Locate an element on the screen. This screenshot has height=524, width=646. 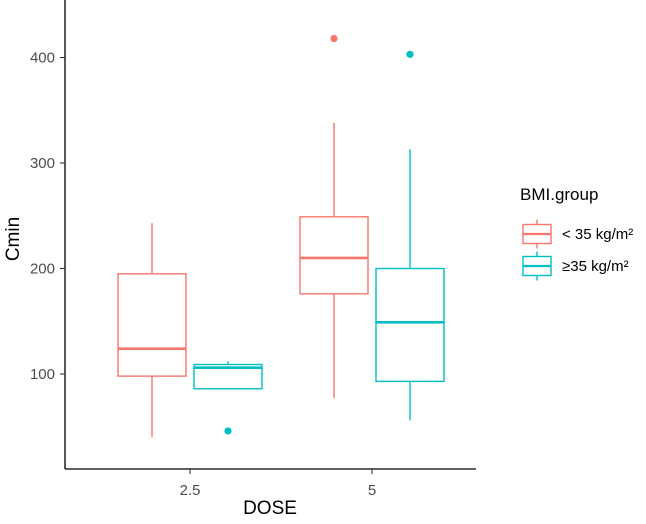
y-tick-label: 300 is located at coordinates (42, 163).